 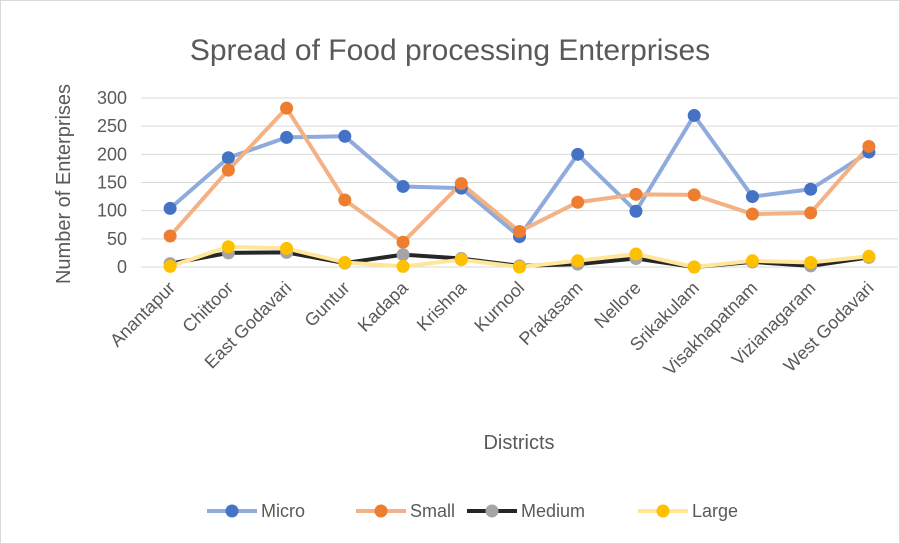 I want to click on y-tick-label: 200, so click(x=112, y=154).